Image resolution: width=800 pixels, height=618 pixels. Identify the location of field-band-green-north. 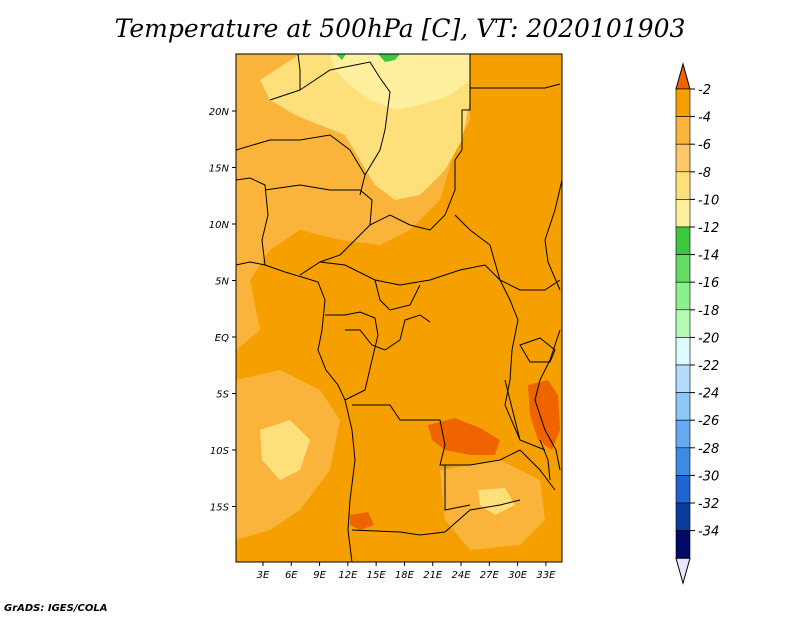
(389, 58).